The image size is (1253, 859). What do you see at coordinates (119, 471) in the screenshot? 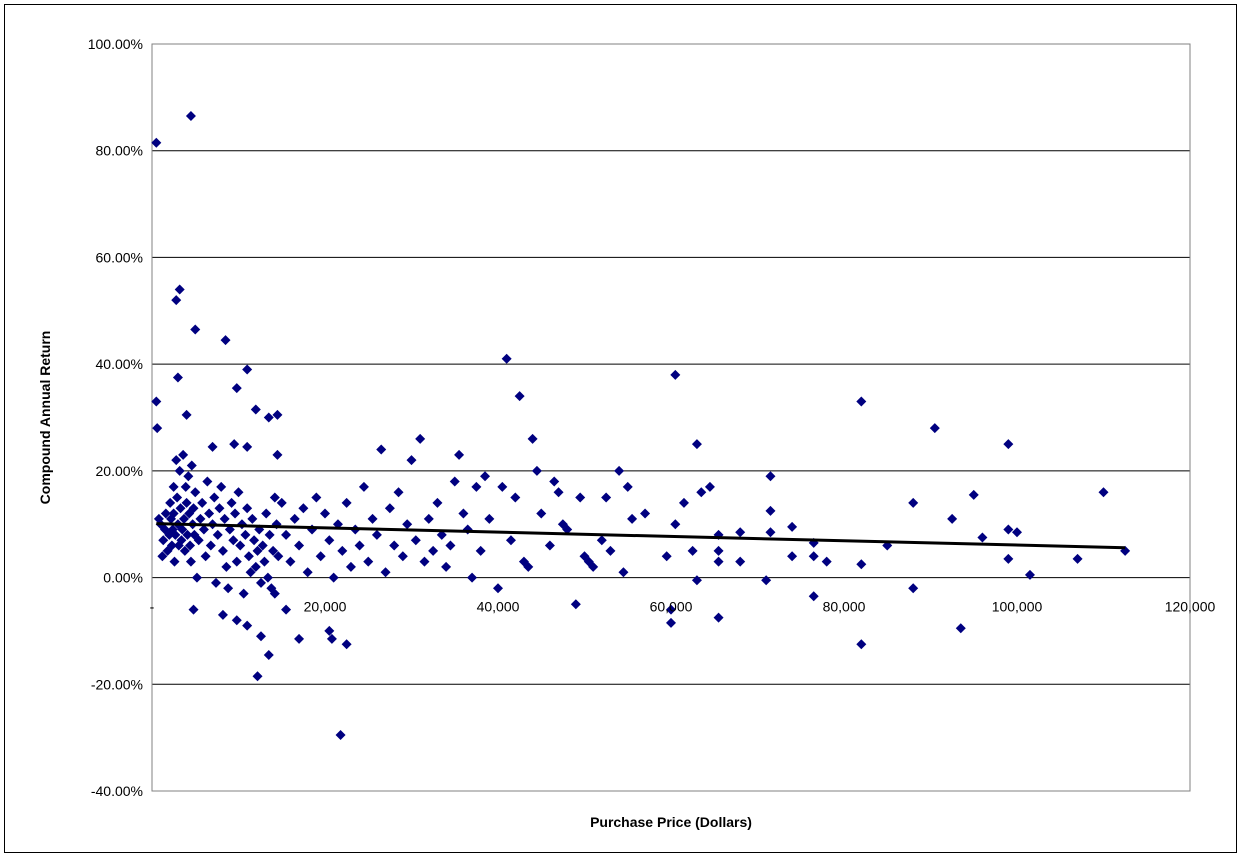
I see `y-tick-label: 20.00%` at bounding box center [119, 471].